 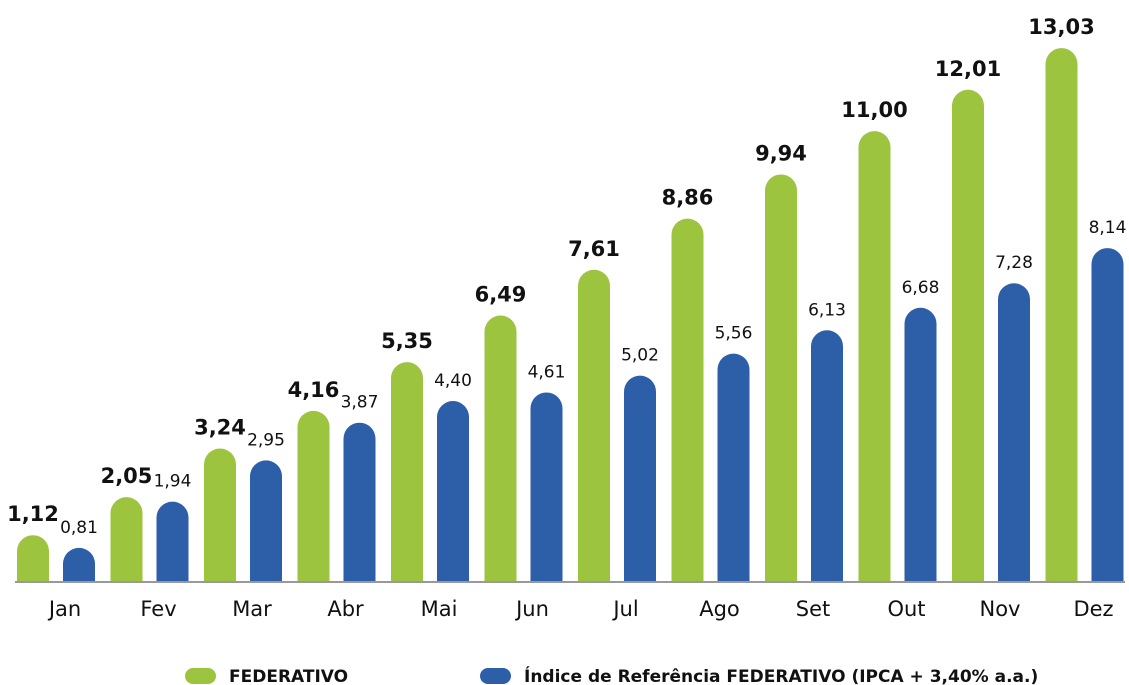 What do you see at coordinates (688, 198) in the screenshot?
I see `value-label: 8,86` at bounding box center [688, 198].